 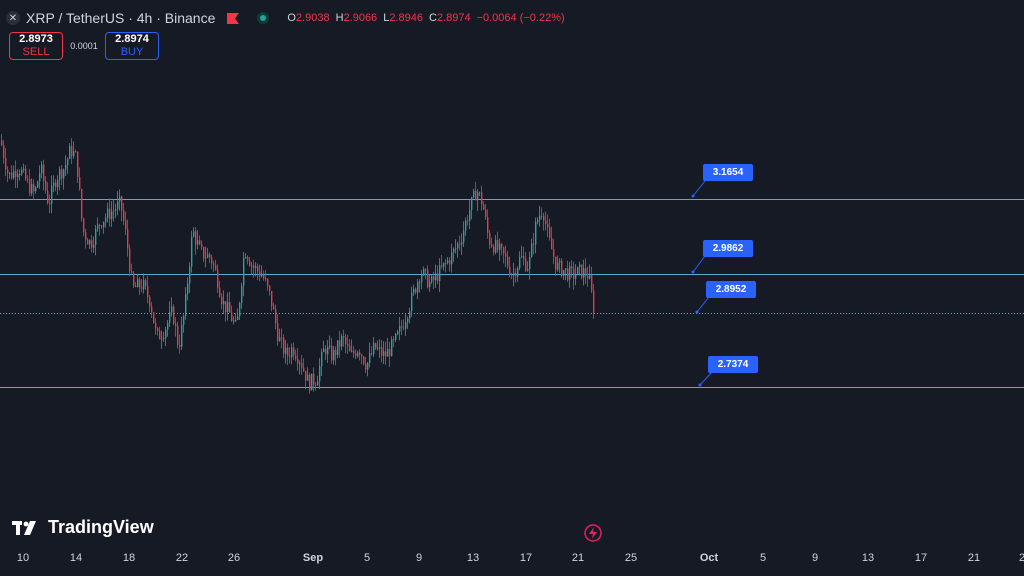 What do you see at coordinates (728, 172) in the screenshot?
I see `level-tag-1: 3.1654` at bounding box center [728, 172].